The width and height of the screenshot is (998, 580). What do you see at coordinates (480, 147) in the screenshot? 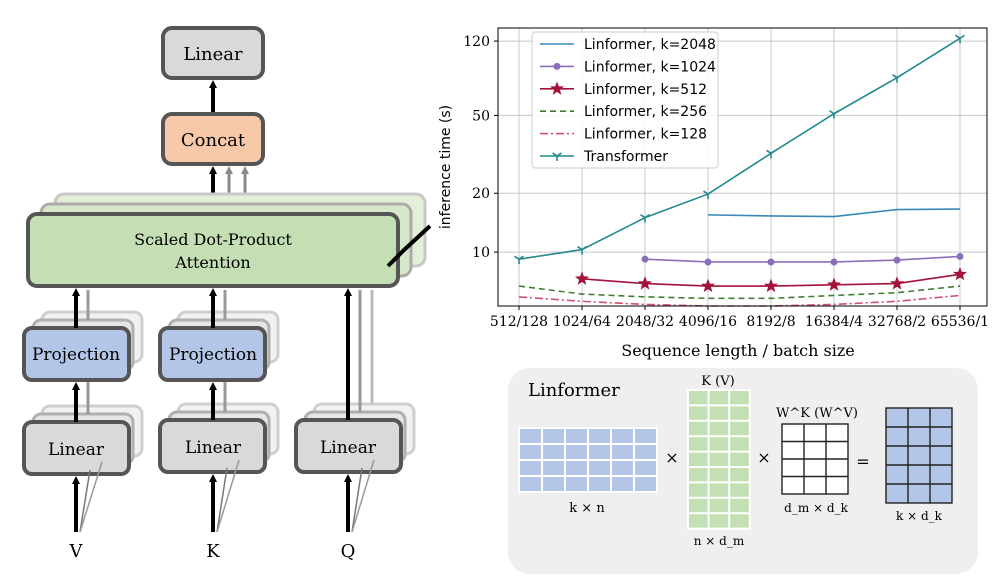
I see `chart-yticks: 10 20 50 120` at bounding box center [480, 147].